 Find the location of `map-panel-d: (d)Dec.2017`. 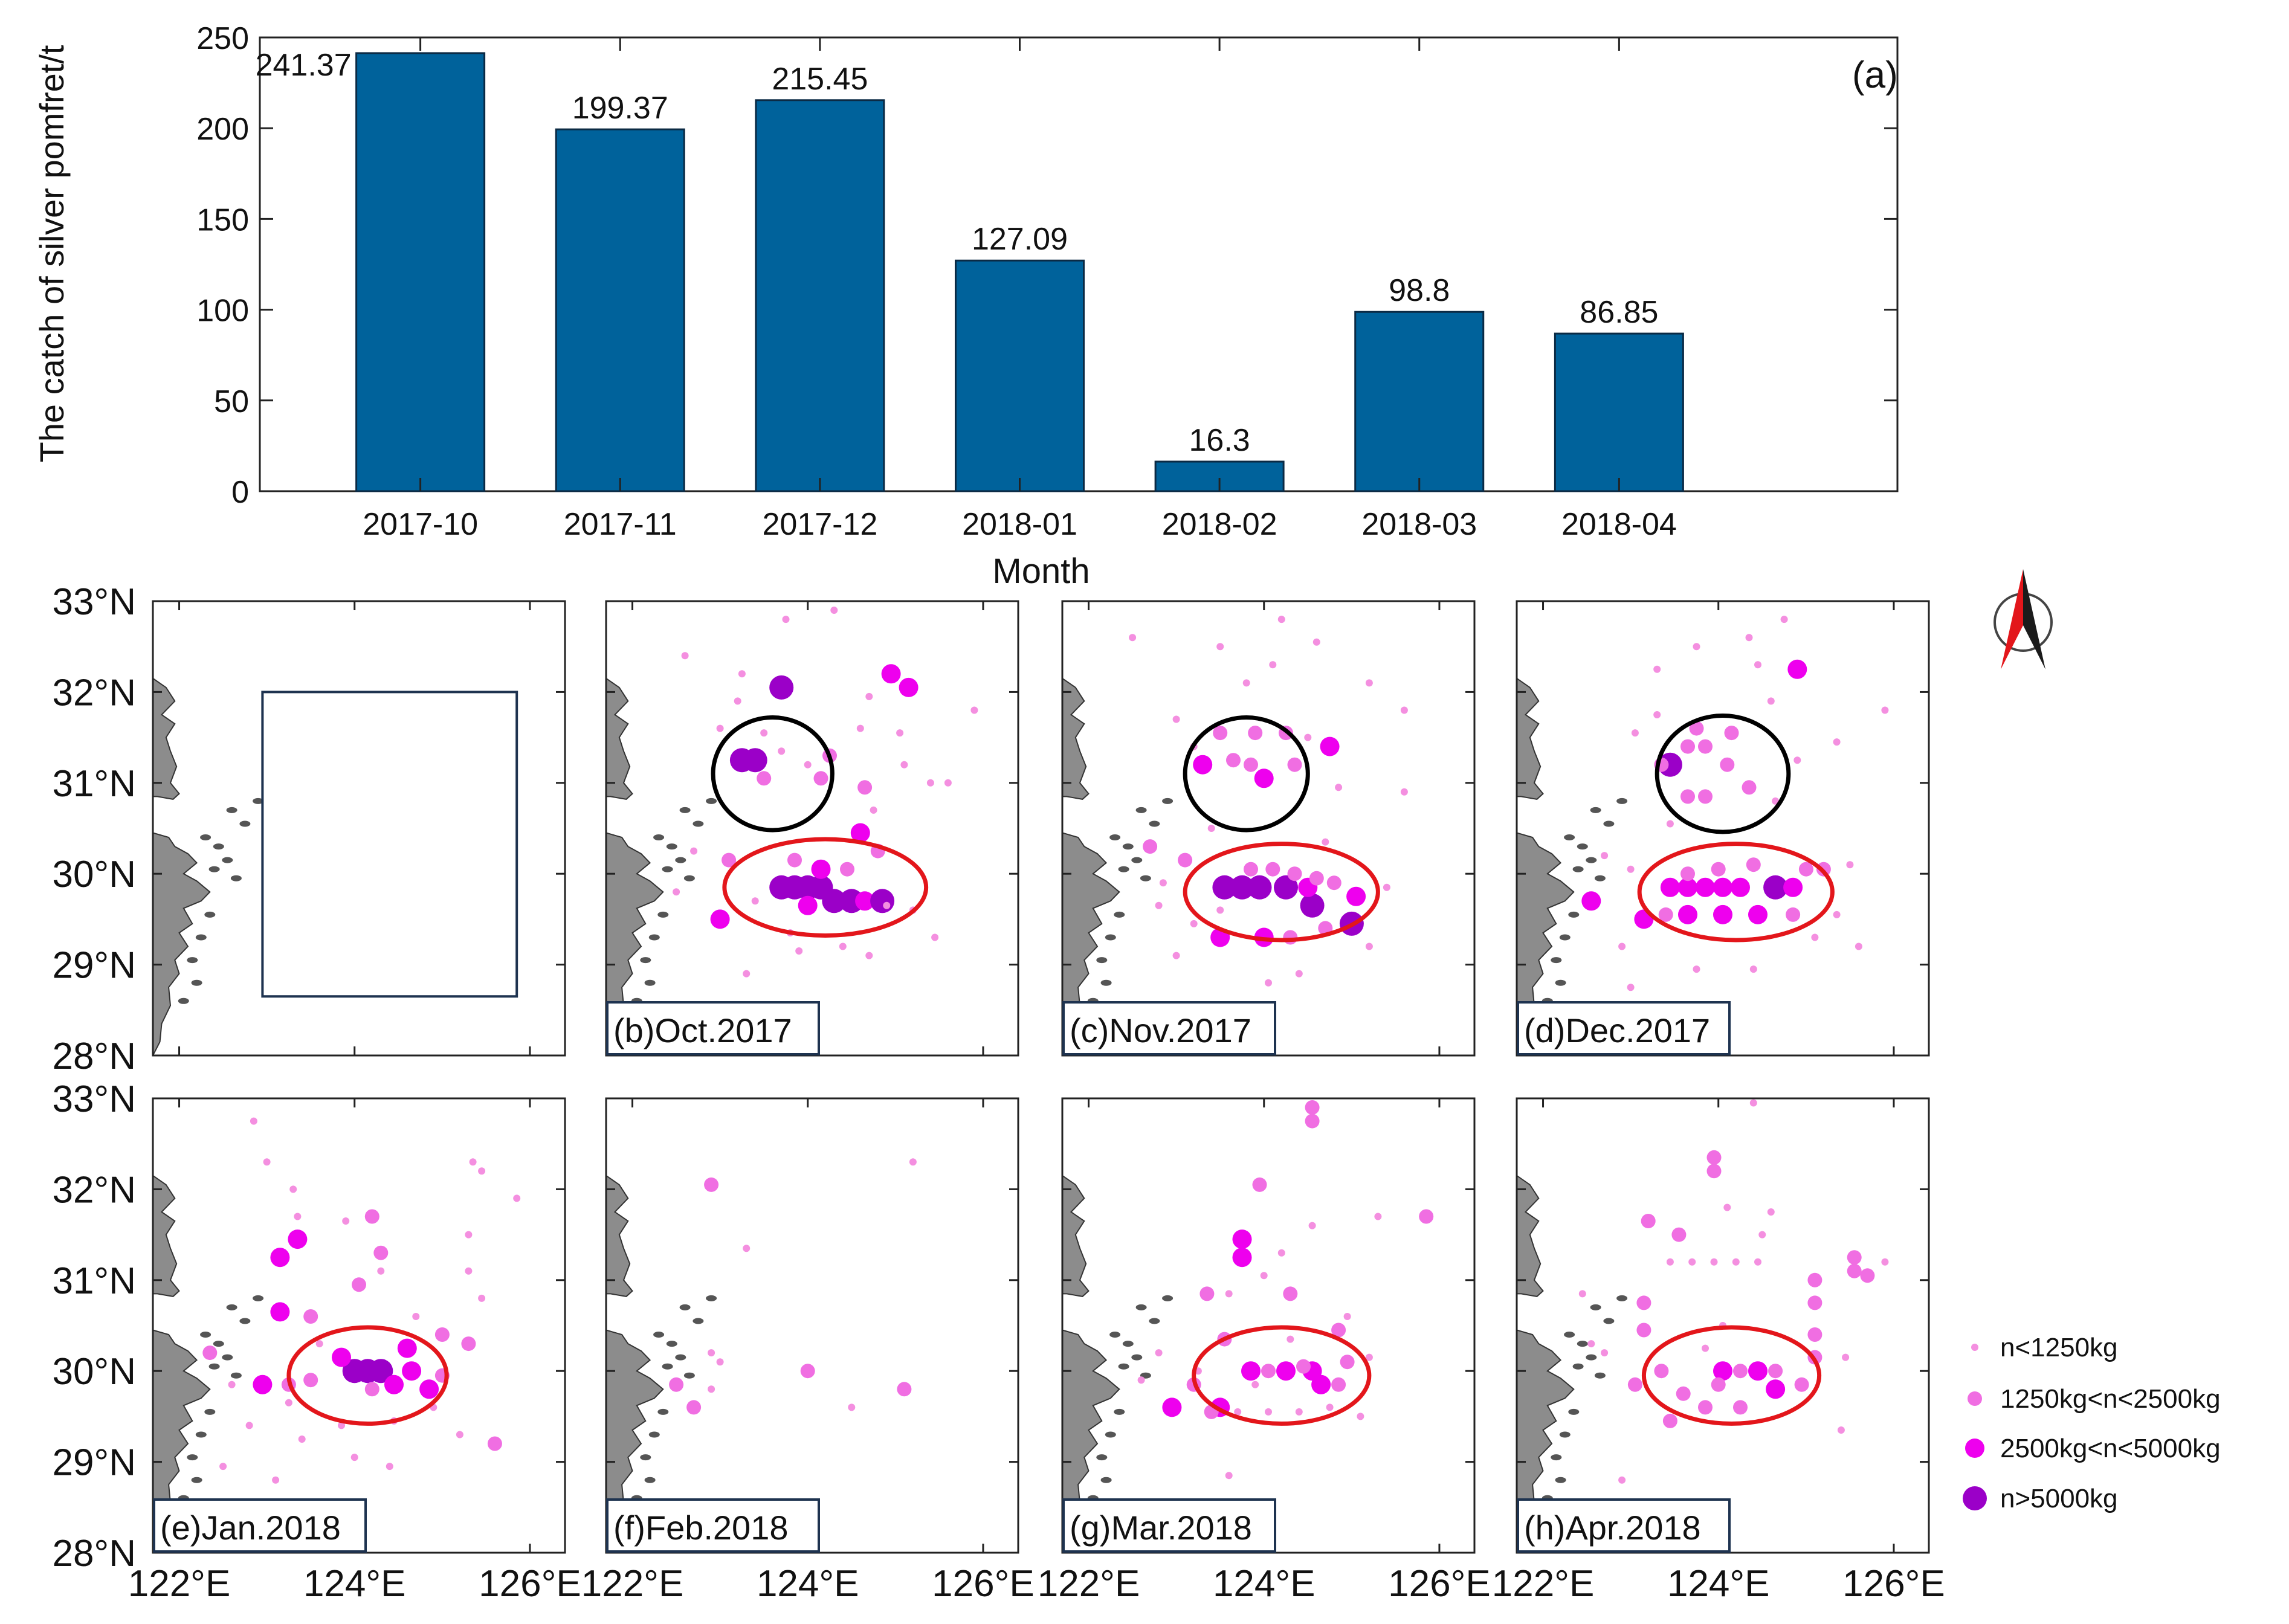

map-panel-d: (d)Dec.2017 is located at coordinates (1723, 828).